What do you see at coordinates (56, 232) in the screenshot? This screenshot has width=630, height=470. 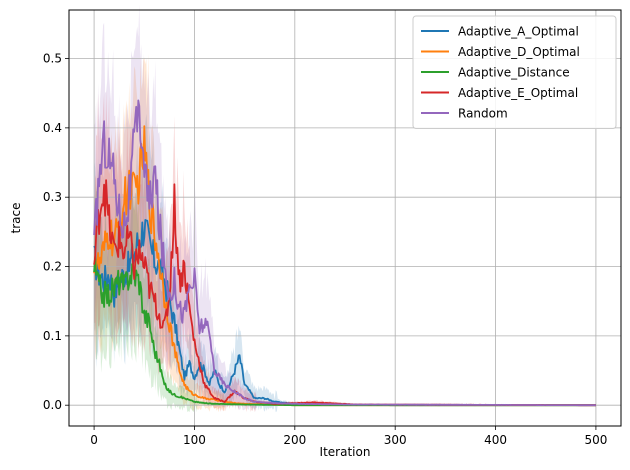 I see `y-axis-ticks: 0.0 0.1 0.2 0.3 0.4 0.5` at bounding box center [56, 232].